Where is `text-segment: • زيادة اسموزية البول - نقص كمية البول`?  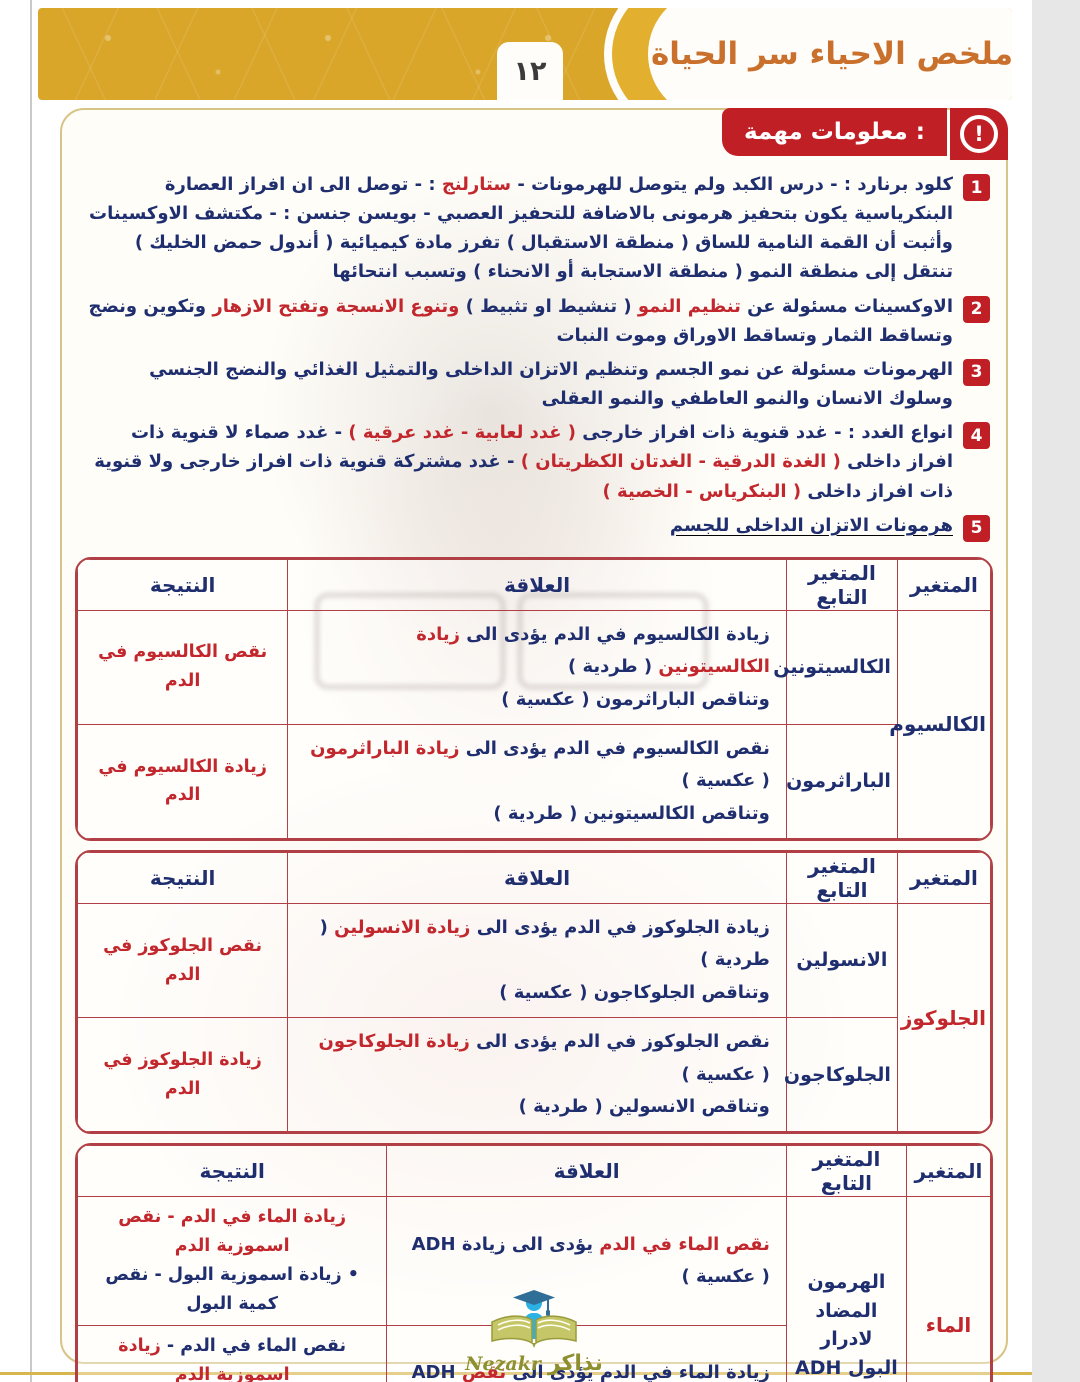
text-segment: • زيادة اسموزية البول - نقص كمية البول is located at coordinates (232, 1290).